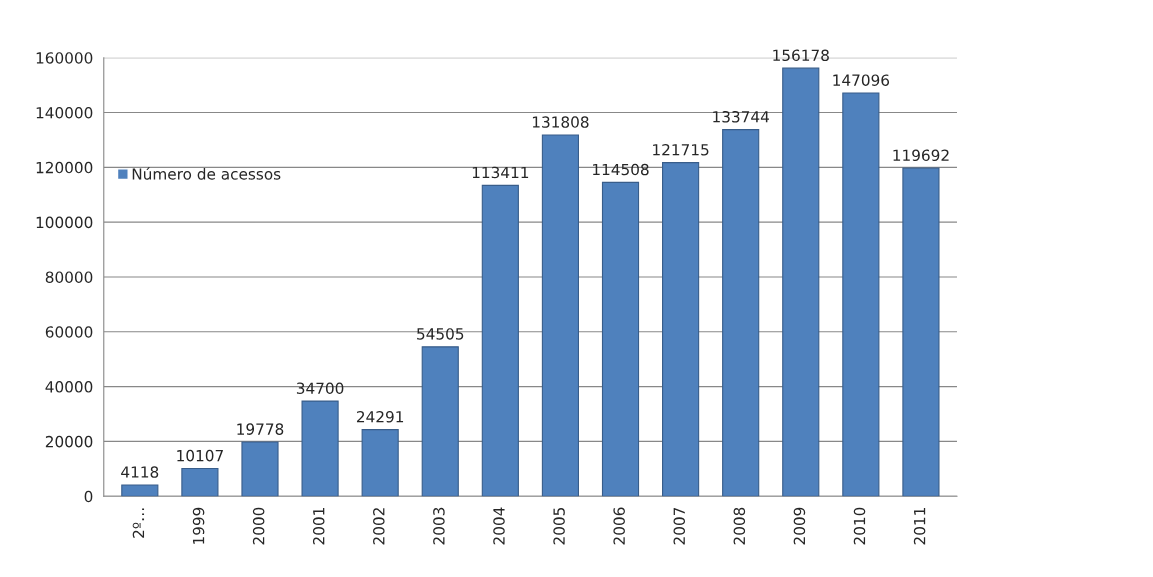  I want to click on data-label: 147096, so click(861, 80).